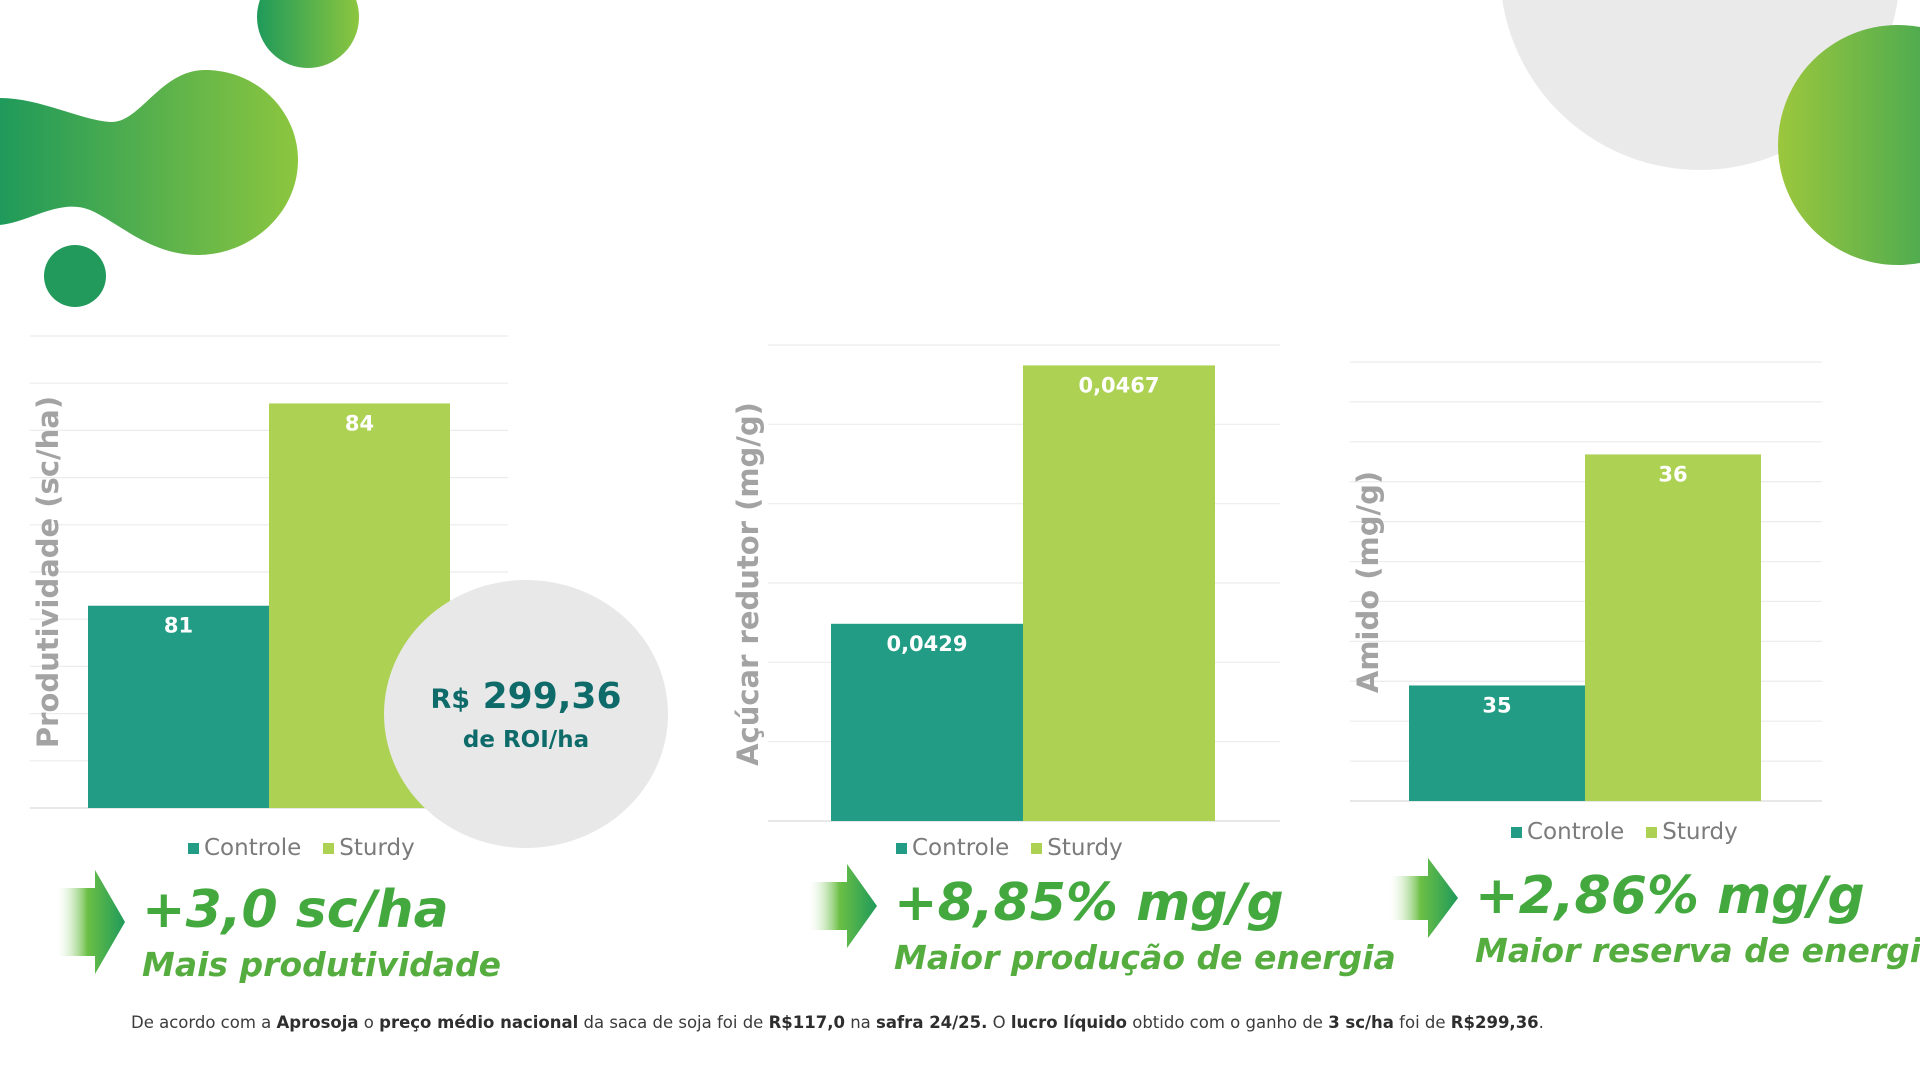 The width and height of the screenshot is (1920, 1080). I want to click on footnote-text: ., so click(1541, 1022).